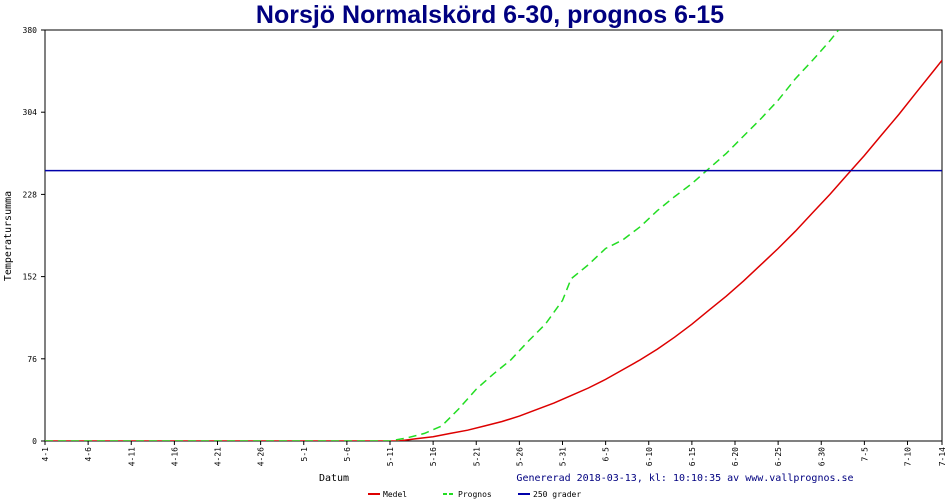 The height and width of the screenshot is (500, 950). I want to click on x-tick-label: 6-20, so click(735, 456).